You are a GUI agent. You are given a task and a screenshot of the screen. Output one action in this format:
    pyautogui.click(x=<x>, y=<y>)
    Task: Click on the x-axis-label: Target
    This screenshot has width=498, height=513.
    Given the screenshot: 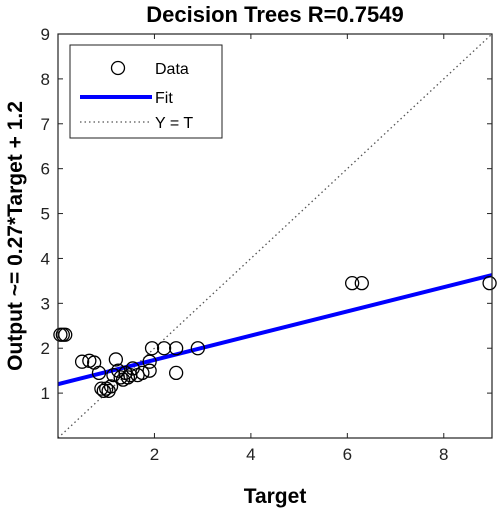 What is the action you would take?
    pyautogui.click(x=275, y=496)
    